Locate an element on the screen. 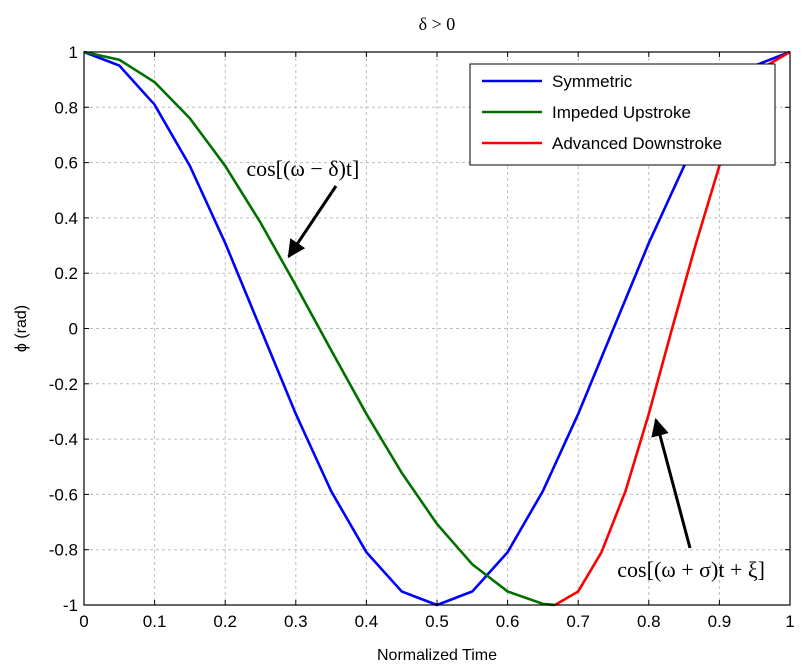 Image resolution: width=801 pixels, height=670 pixels. annotation-label: cos[(ω − δ)t] is located at coordinates (302, 168).